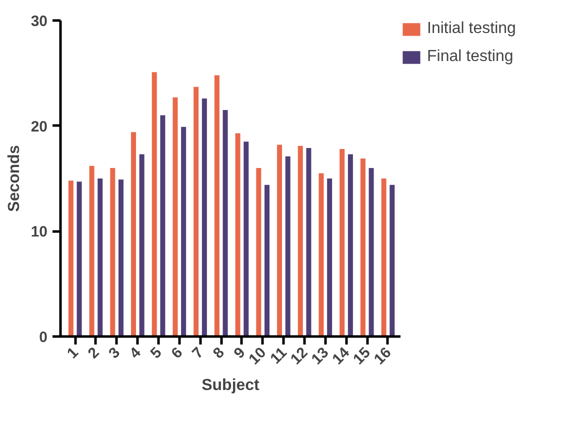  What do you see at coordinates (231, 385) in the screenshot?
I see `x-axis-title: Subject` at bounding box center [231, 385].